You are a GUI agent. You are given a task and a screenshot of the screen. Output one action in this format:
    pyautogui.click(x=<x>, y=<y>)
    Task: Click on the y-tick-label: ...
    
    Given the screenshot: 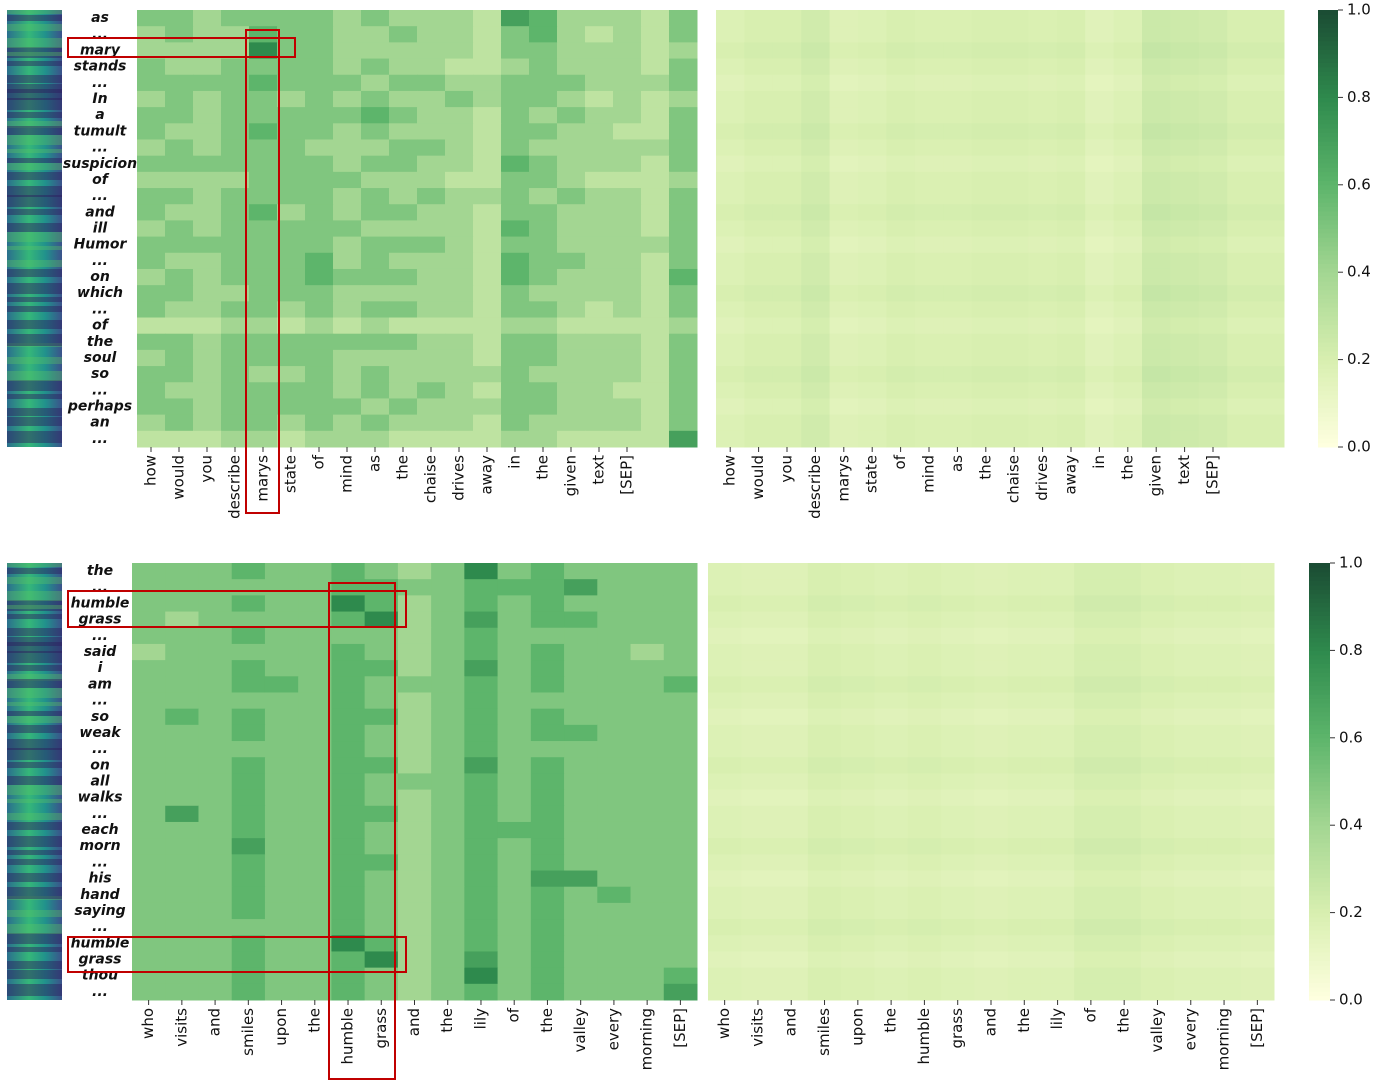 What is the action you would take?
    pyautogui.click(x=100, y=439)
    